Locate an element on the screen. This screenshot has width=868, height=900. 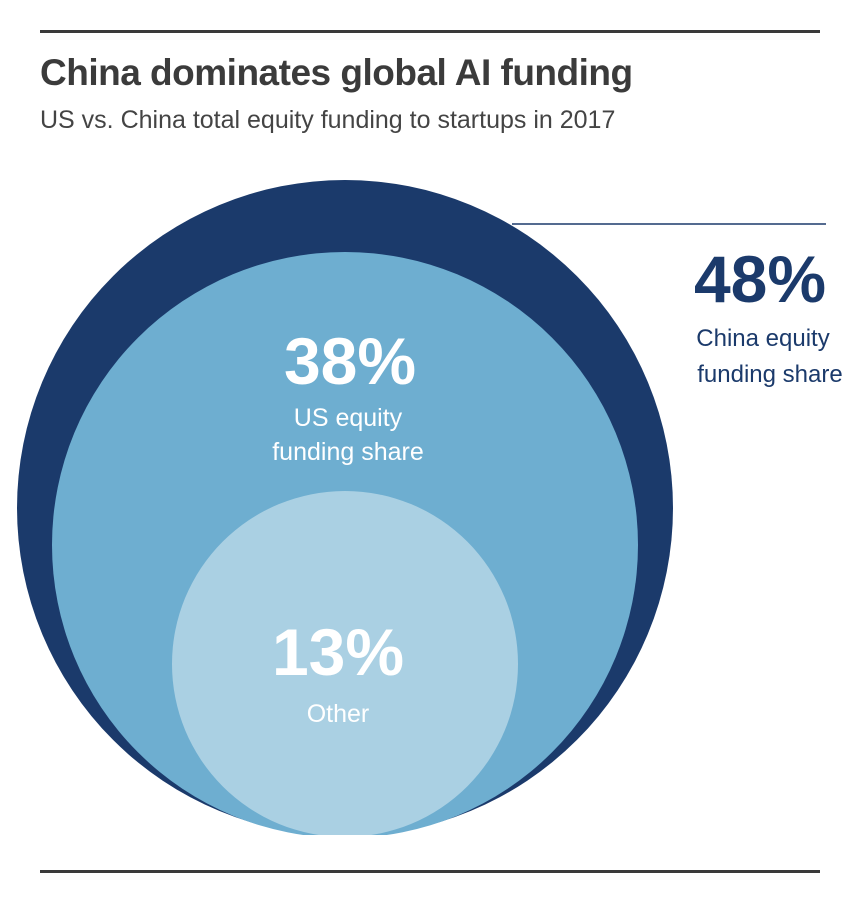
china-series-label-line2: funding share is located at coordinates (769, 374).